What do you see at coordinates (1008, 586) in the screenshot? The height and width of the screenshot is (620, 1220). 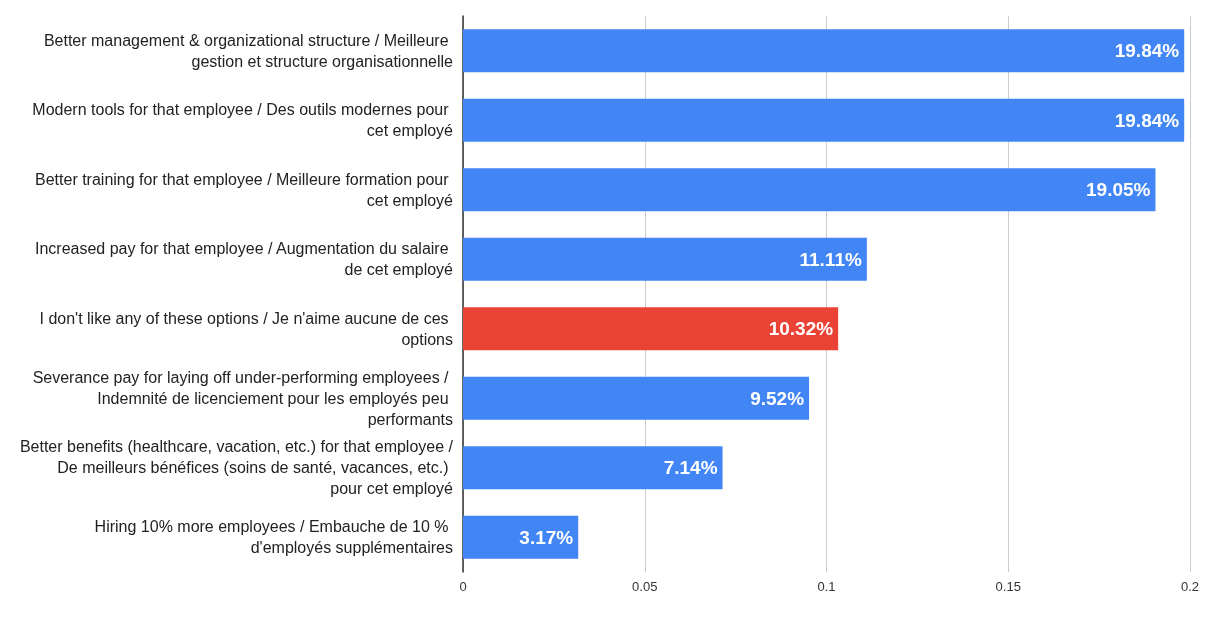 I see `x-tick-label: 0.15` at bounding box center [1008, 586].